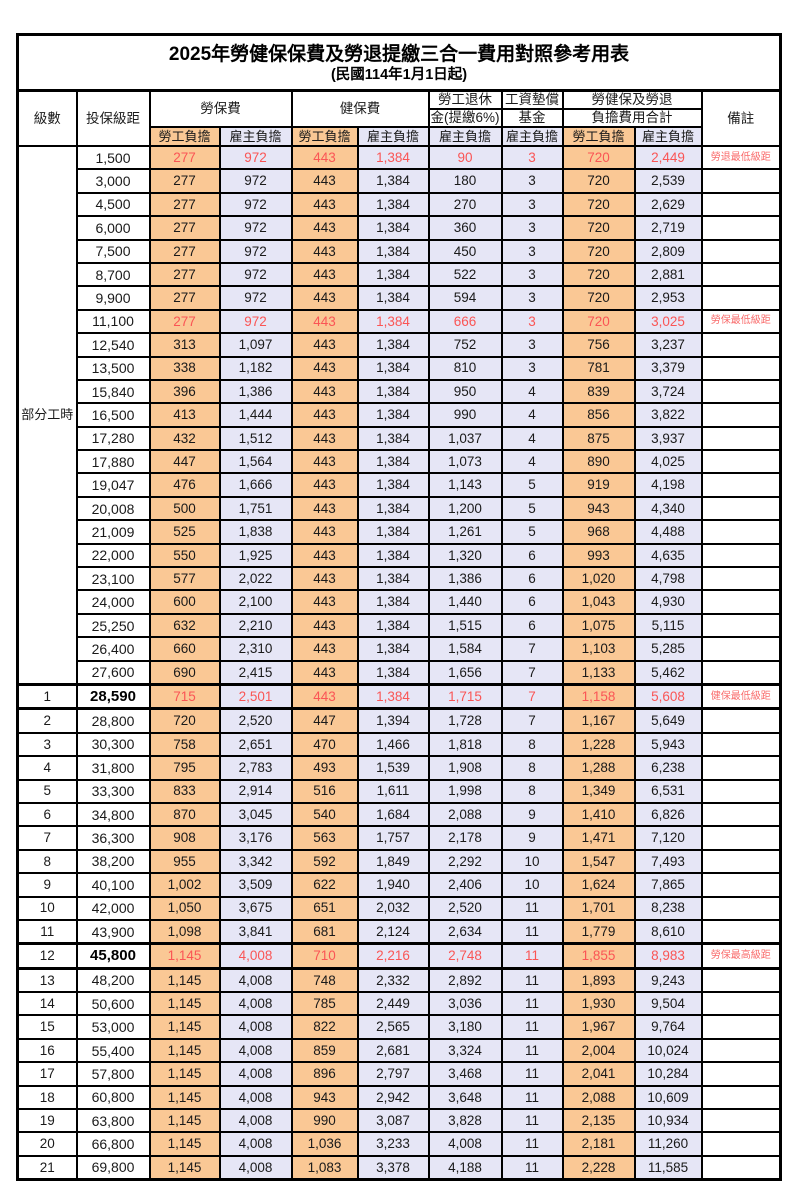 The height and width of the screenshot is (1181, 791). I want to click on bracket-cell: 23,100, so click(113, 579).